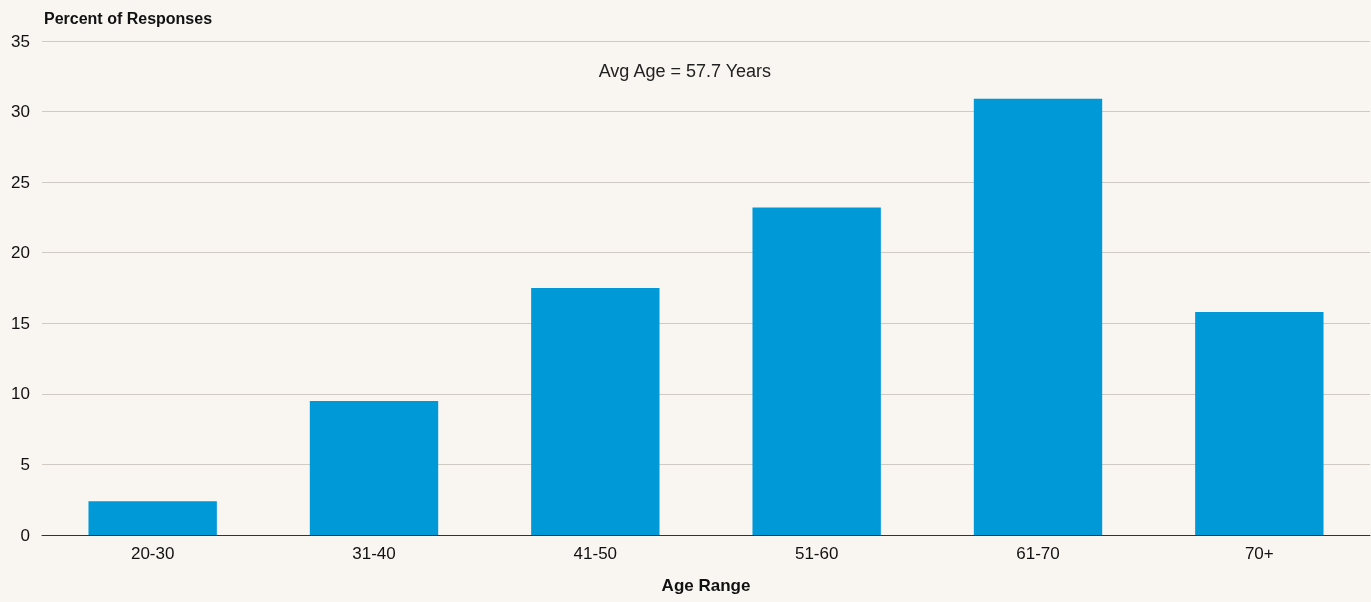 This screenshot has width=1371, height=602. Describe the element at coordinates (25, 535) in the screenshot. I see `y-tick-label: 0` at that location.